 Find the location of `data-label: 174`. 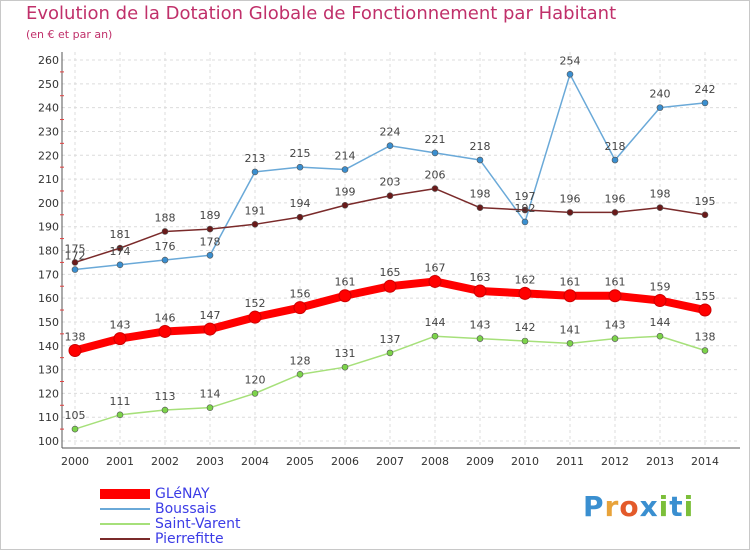

data-label: 174 is located at coordinates (120, 251).